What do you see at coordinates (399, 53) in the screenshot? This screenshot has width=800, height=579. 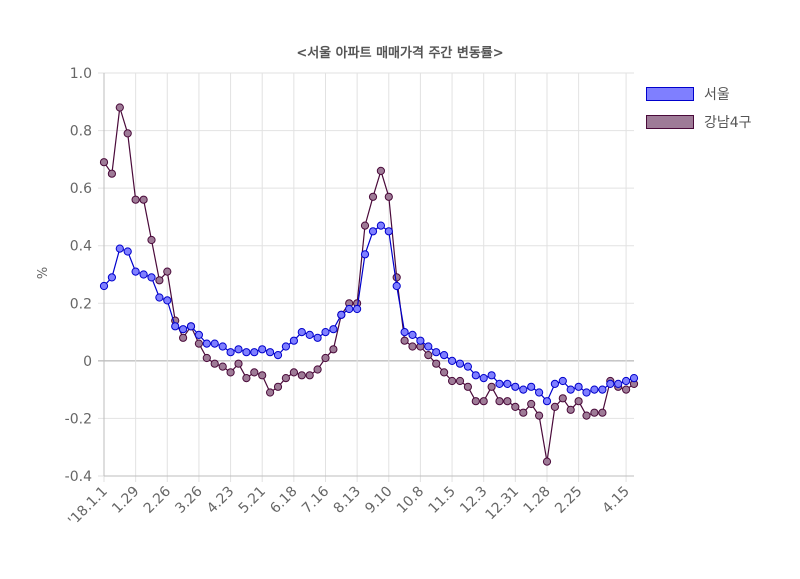 I see `chart-title: <서울 아파트 매매가격 주간 변동률>` at bounding box center [399, 53].